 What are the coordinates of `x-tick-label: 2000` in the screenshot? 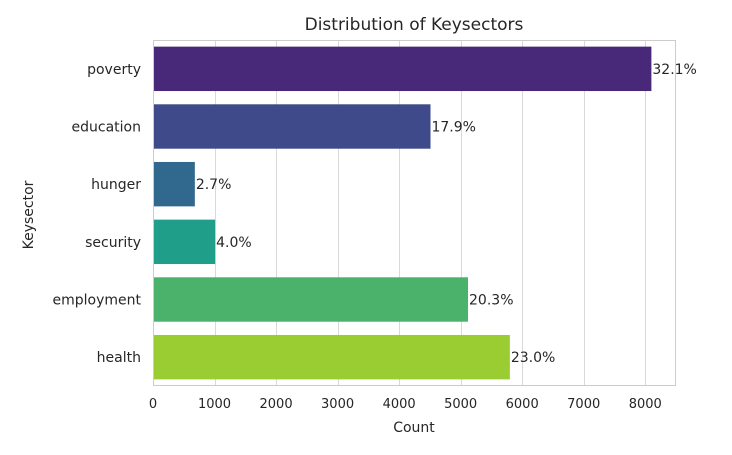 It's located at (276, 404).